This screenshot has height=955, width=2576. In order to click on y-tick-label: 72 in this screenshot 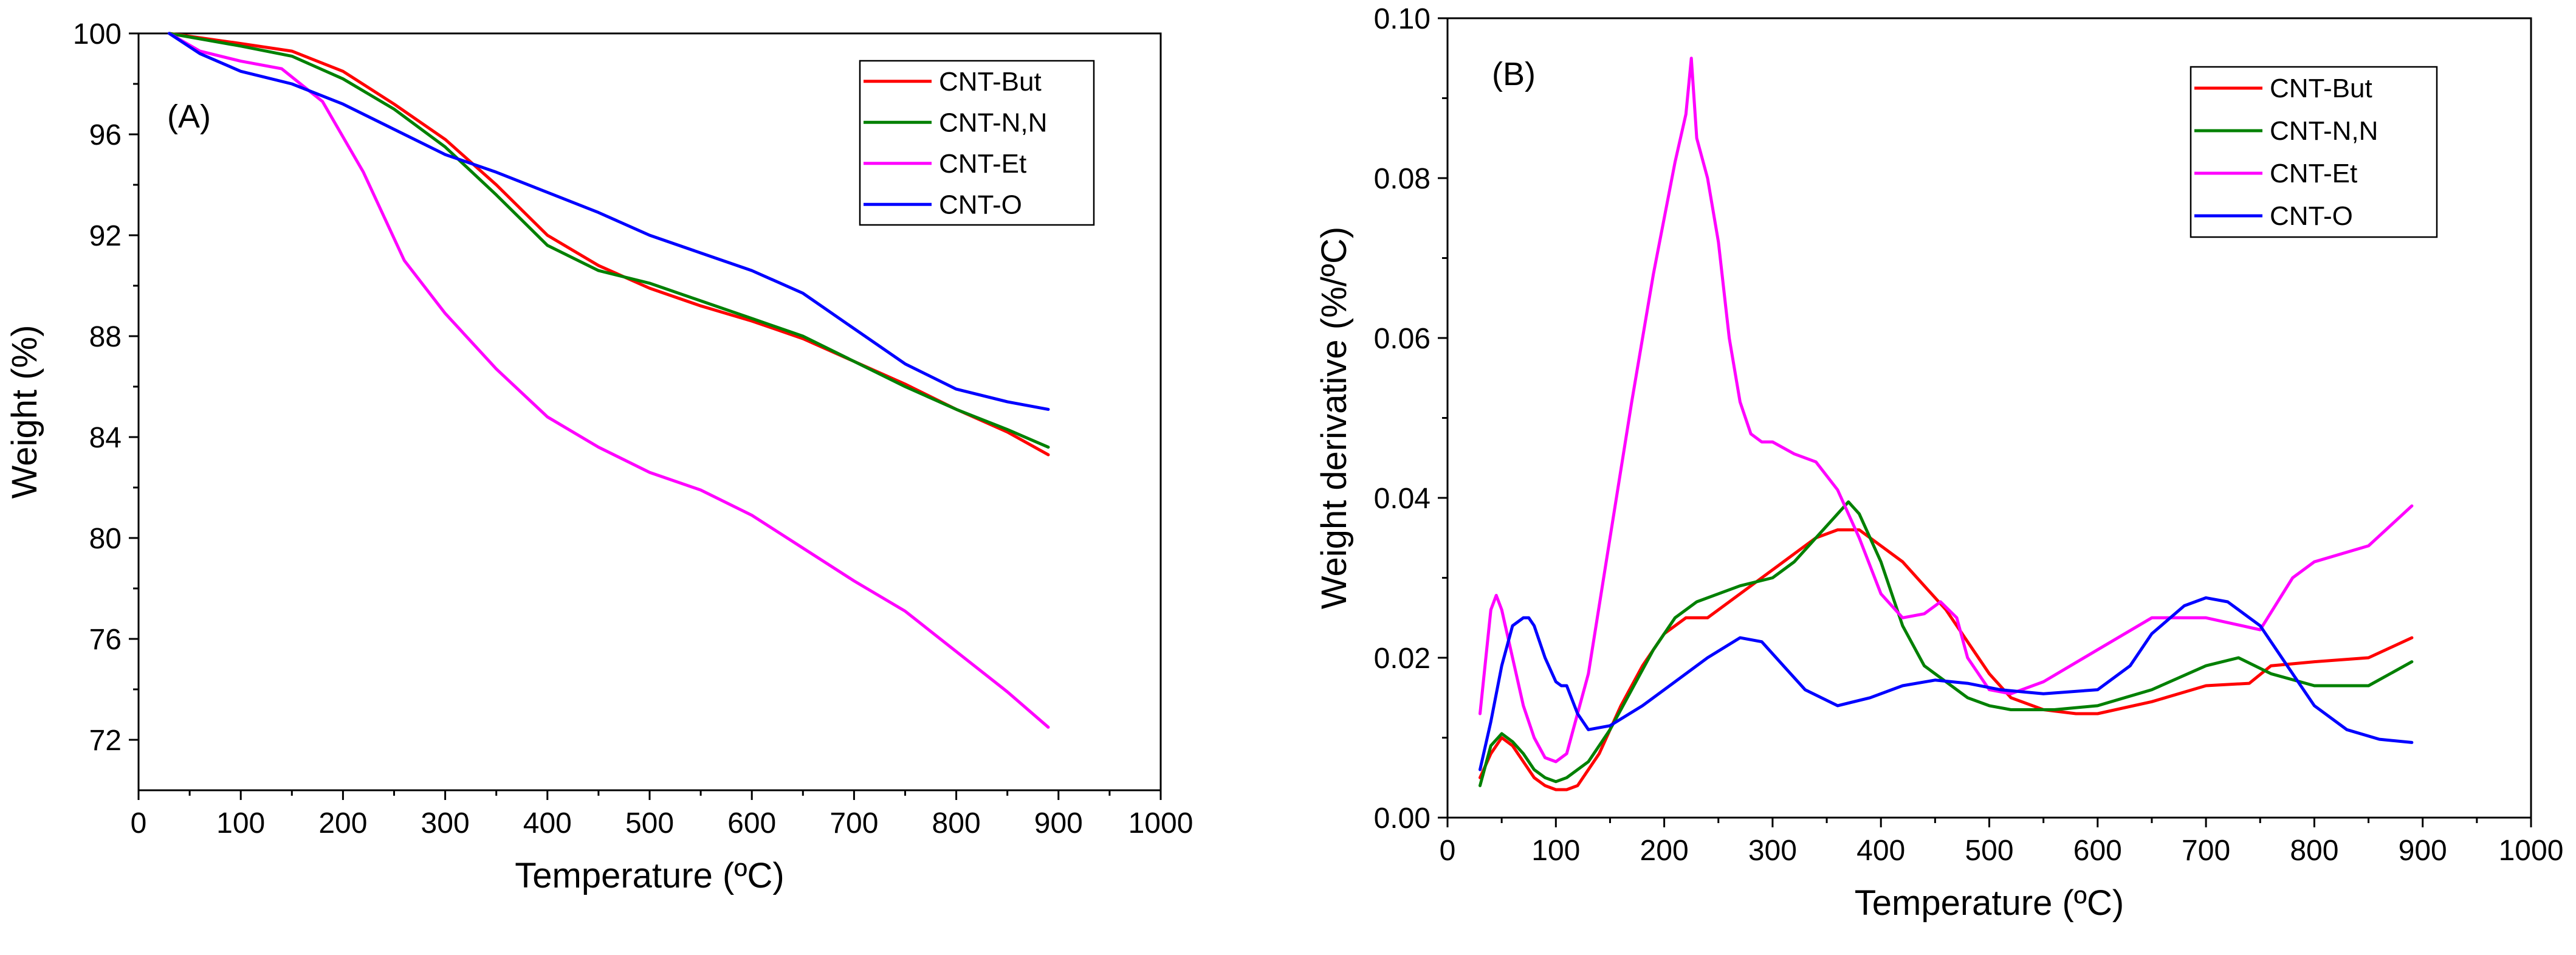, I will do `click(105, 741)`.